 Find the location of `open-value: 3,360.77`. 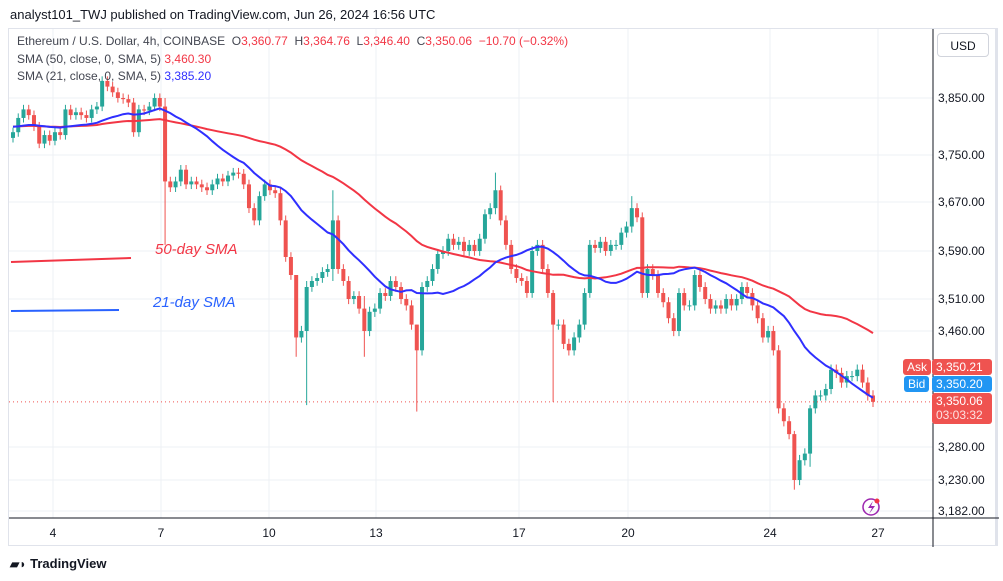

open-value: 3,360.77 is located at coordinates (264, 41).